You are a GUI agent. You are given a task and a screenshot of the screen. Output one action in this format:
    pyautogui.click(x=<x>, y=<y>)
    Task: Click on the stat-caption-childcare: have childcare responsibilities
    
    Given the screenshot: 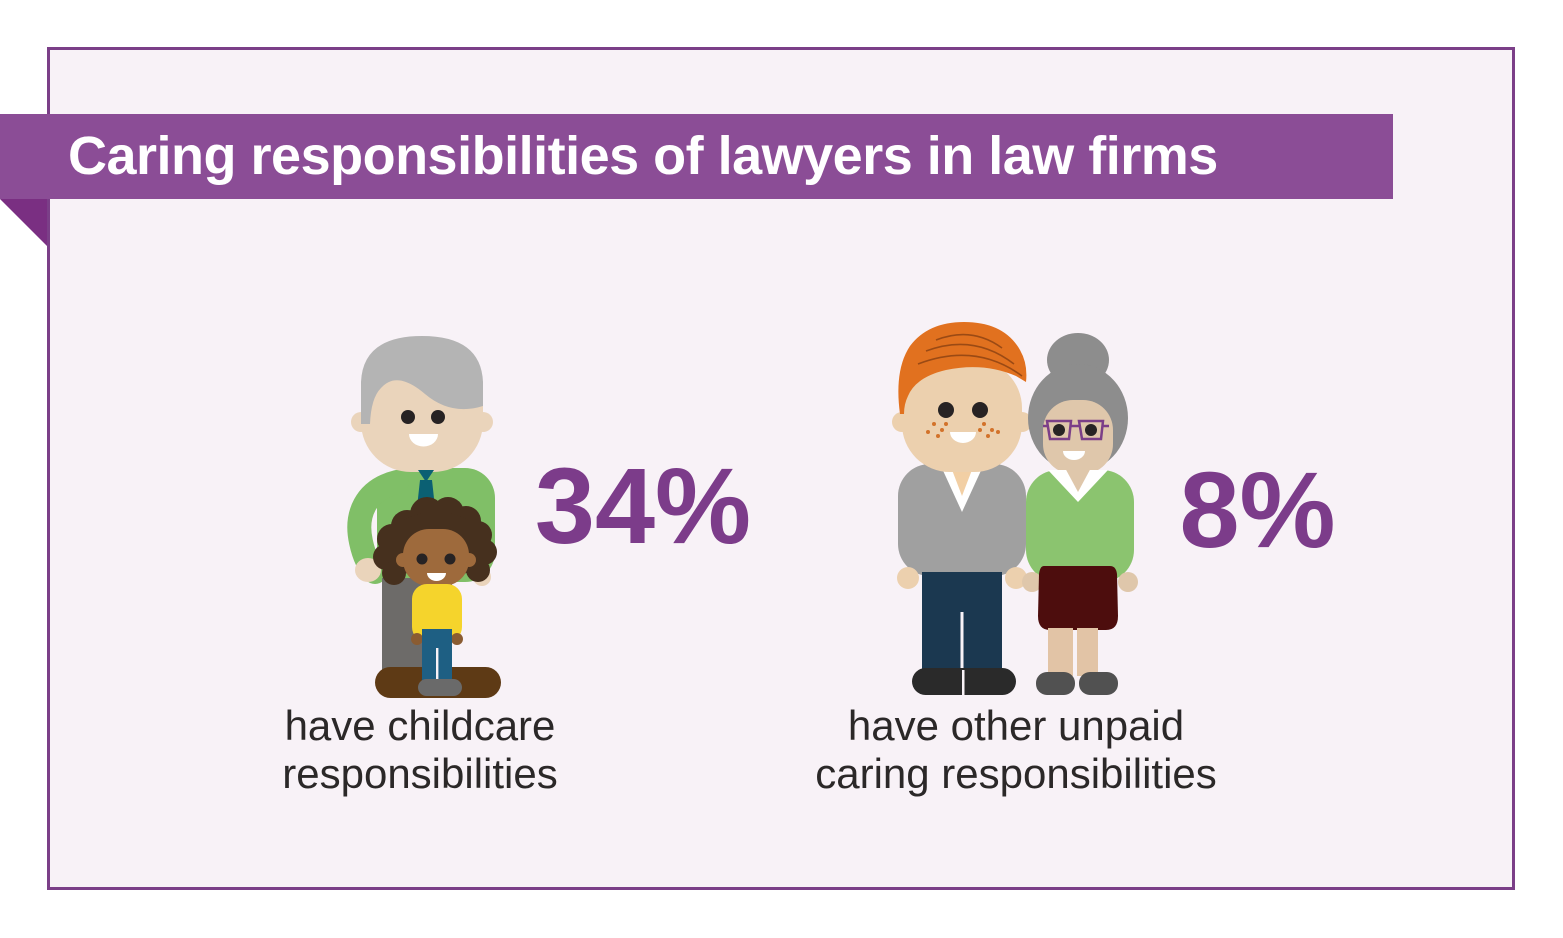 What is the action you would take?
    pyautogui.click(x=420, y=750)
    